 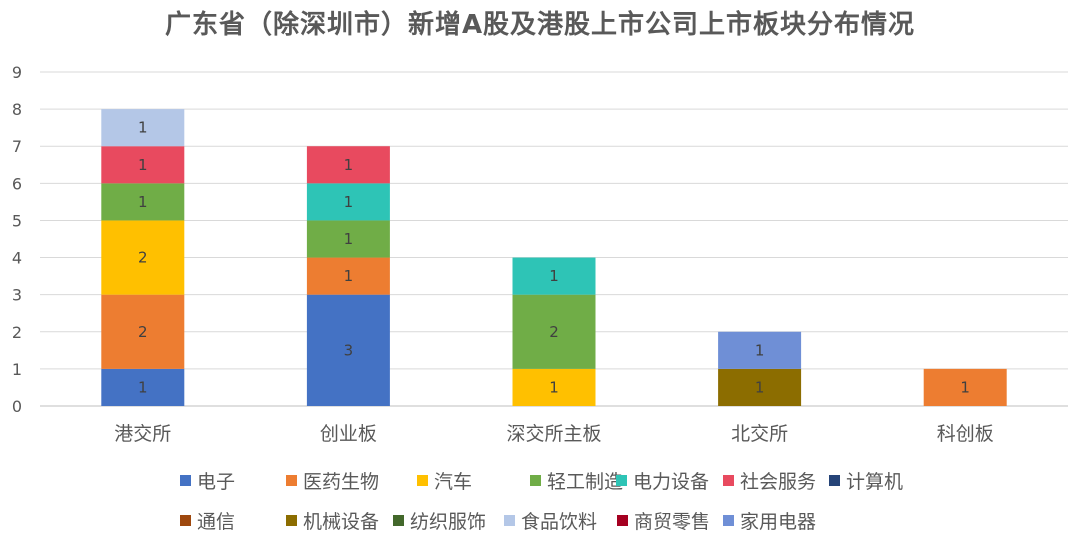 What do you see at coordinates (17, 239) in the screenshot?
I see `y-axis-ticks: 0 1 2 3 4 5 6 7 8 9` at bounding box center [17, 239].